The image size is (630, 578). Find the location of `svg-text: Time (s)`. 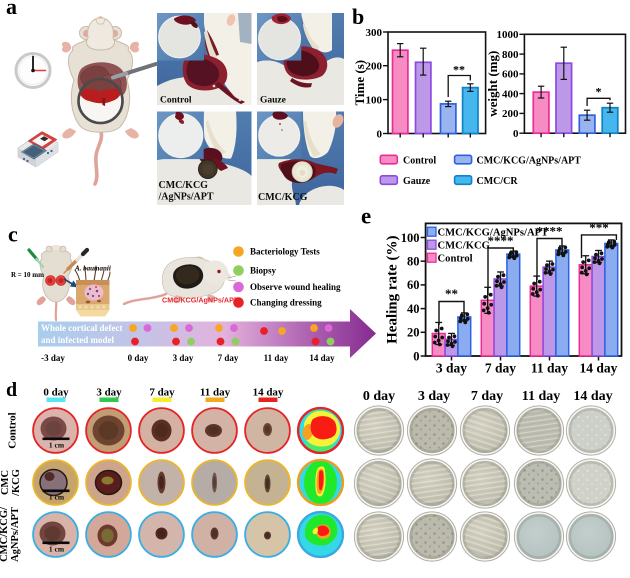

svg-text: Time (s) is located at coordinates (359, 83).